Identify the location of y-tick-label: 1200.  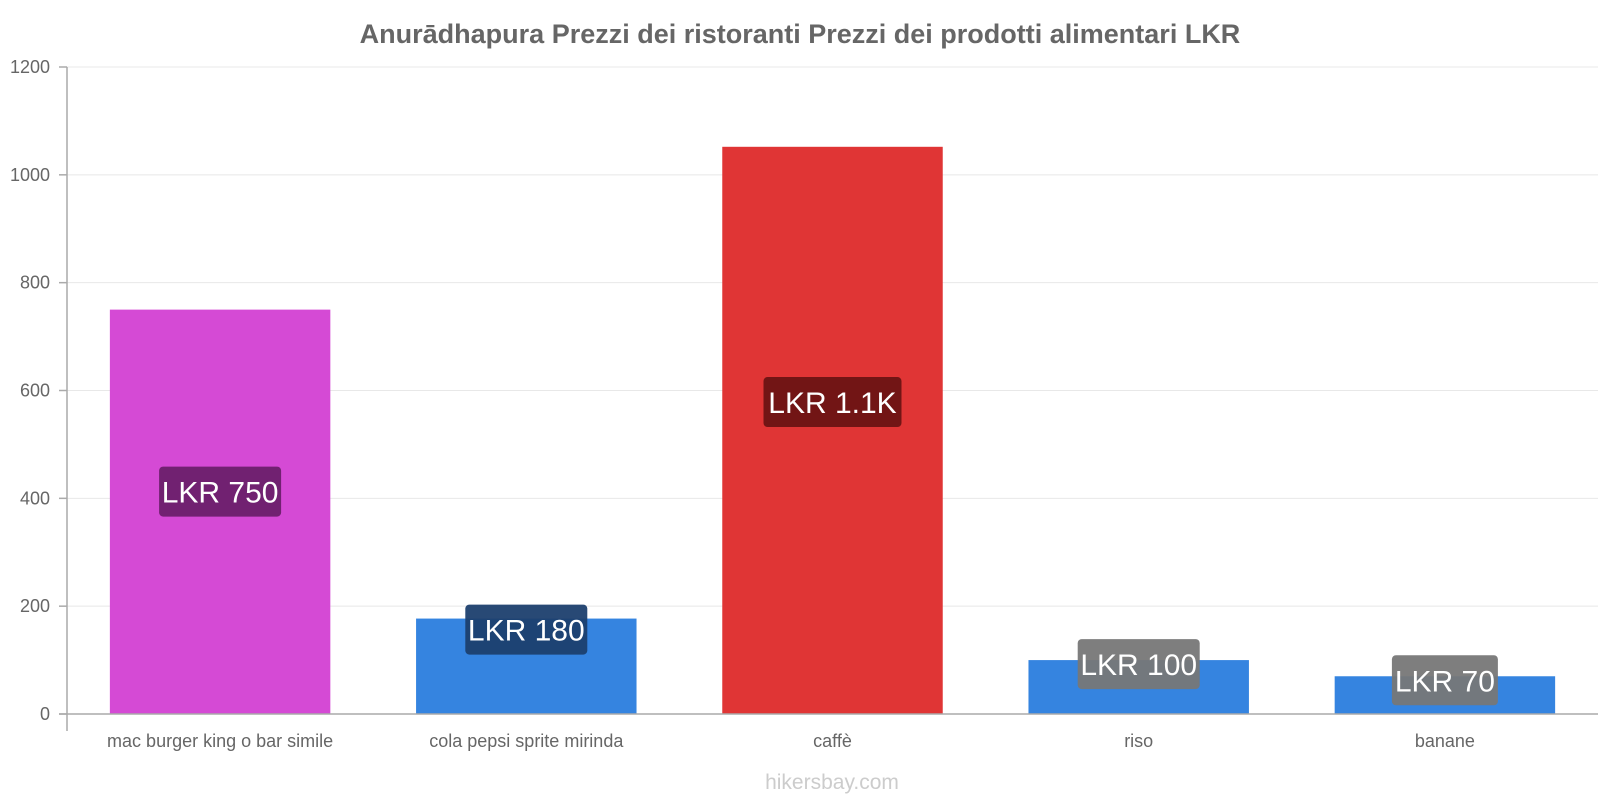
(30, 67).